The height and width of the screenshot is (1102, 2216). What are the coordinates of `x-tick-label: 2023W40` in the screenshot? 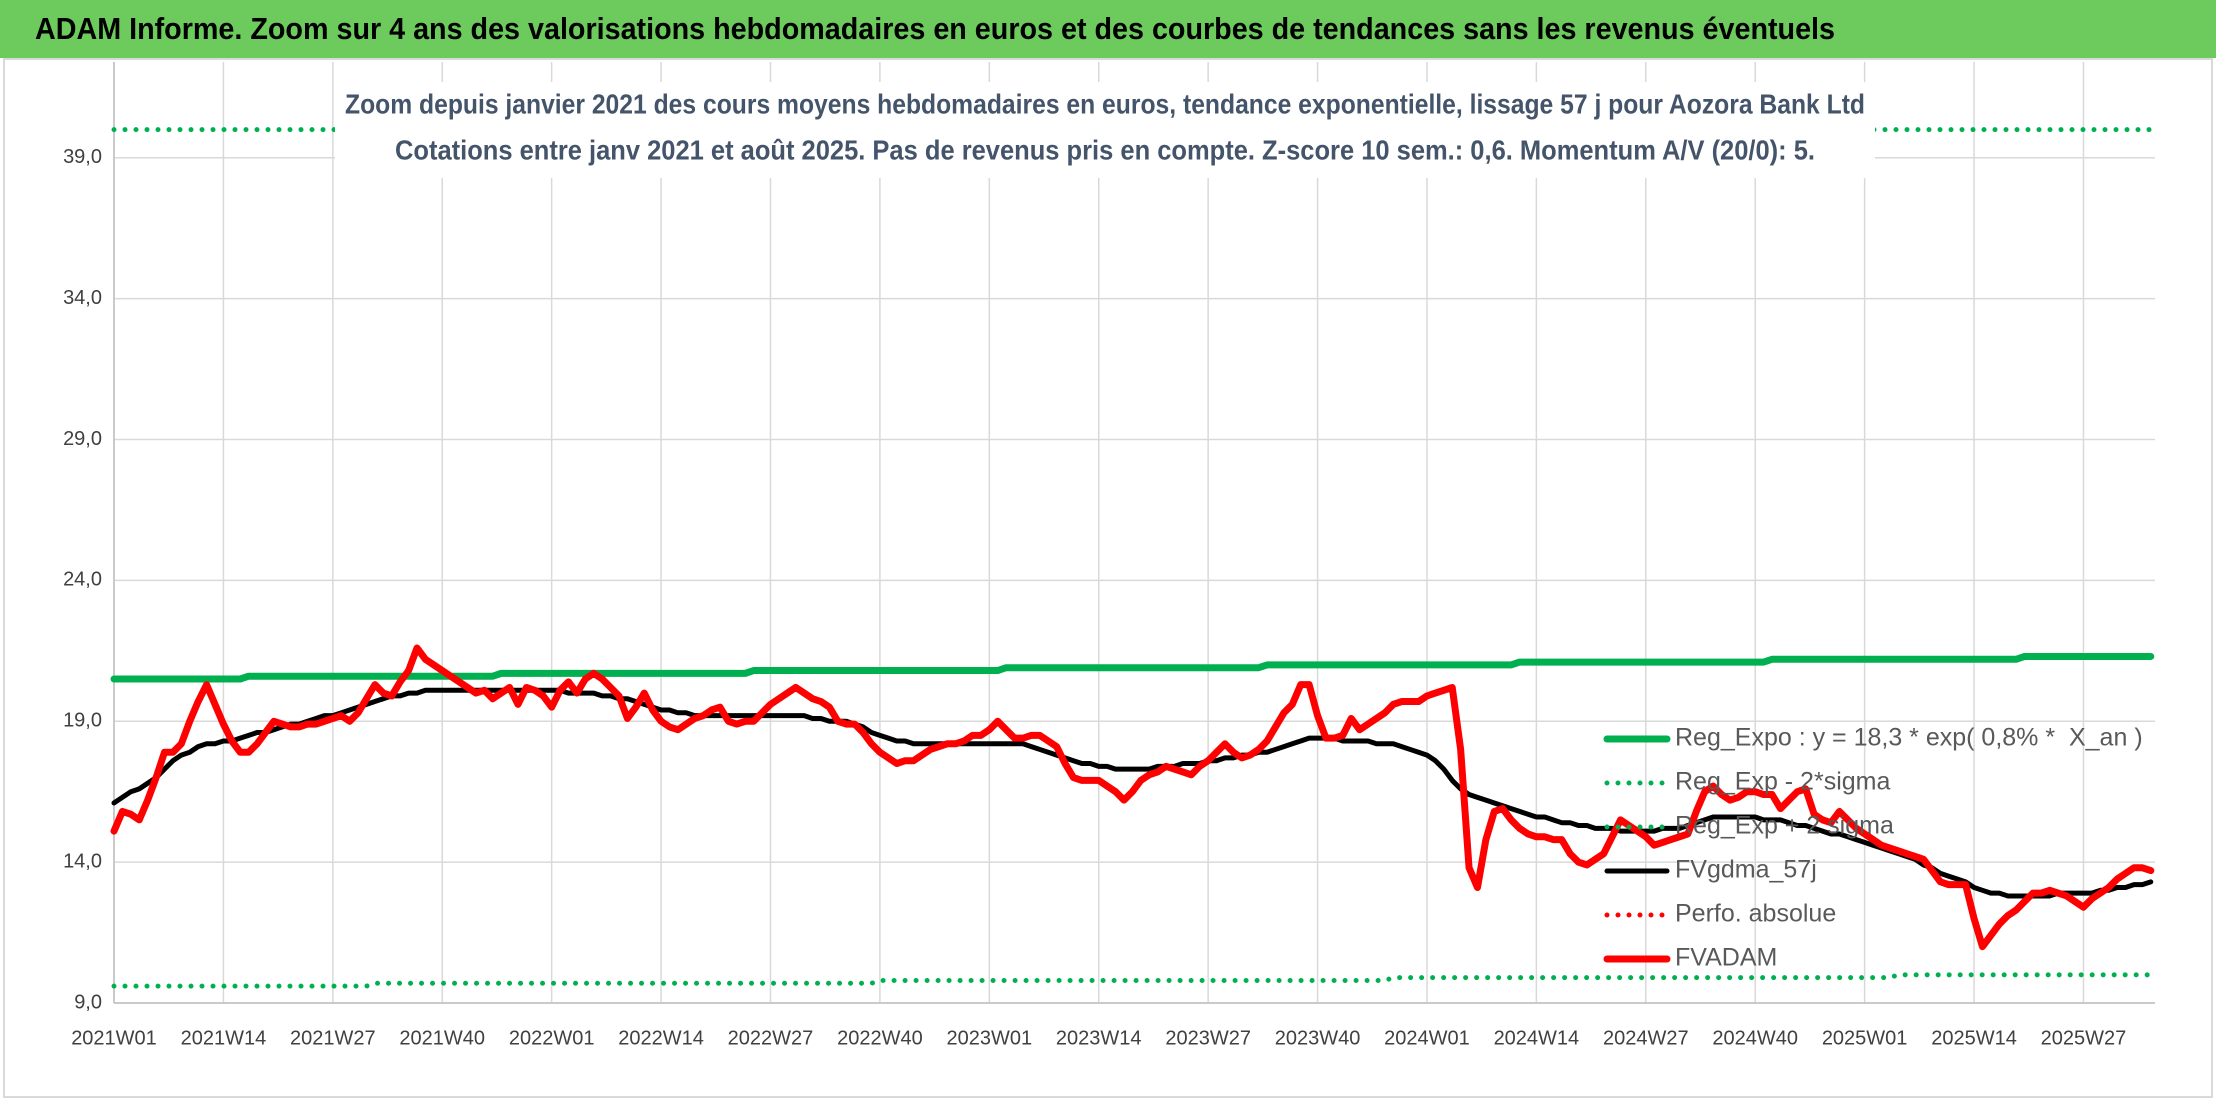 It's located at (1318, 1038).